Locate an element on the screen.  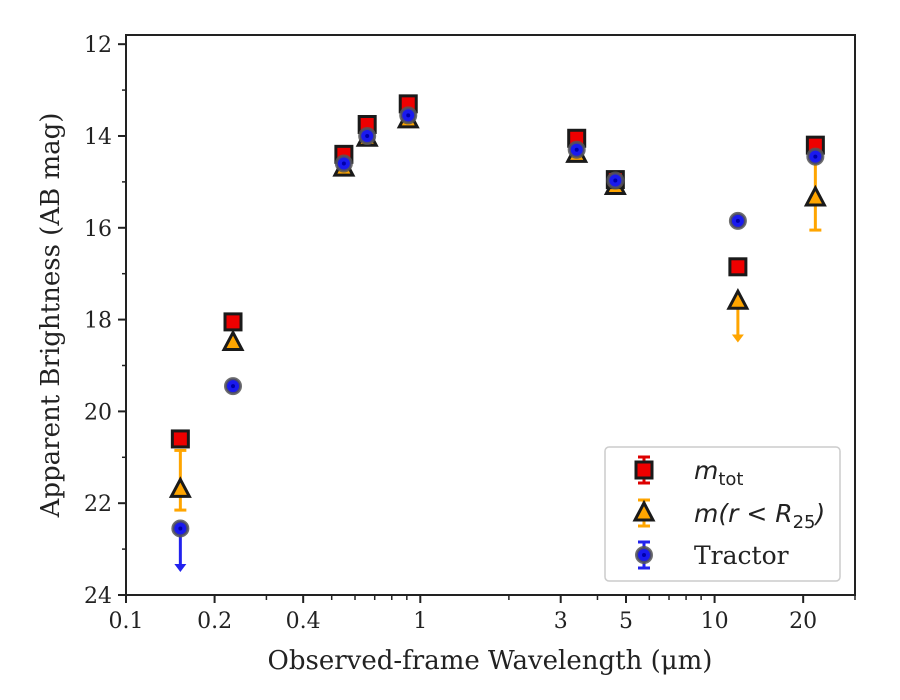
x-tick-label: 0.4 is located at coordinates (303, 621).